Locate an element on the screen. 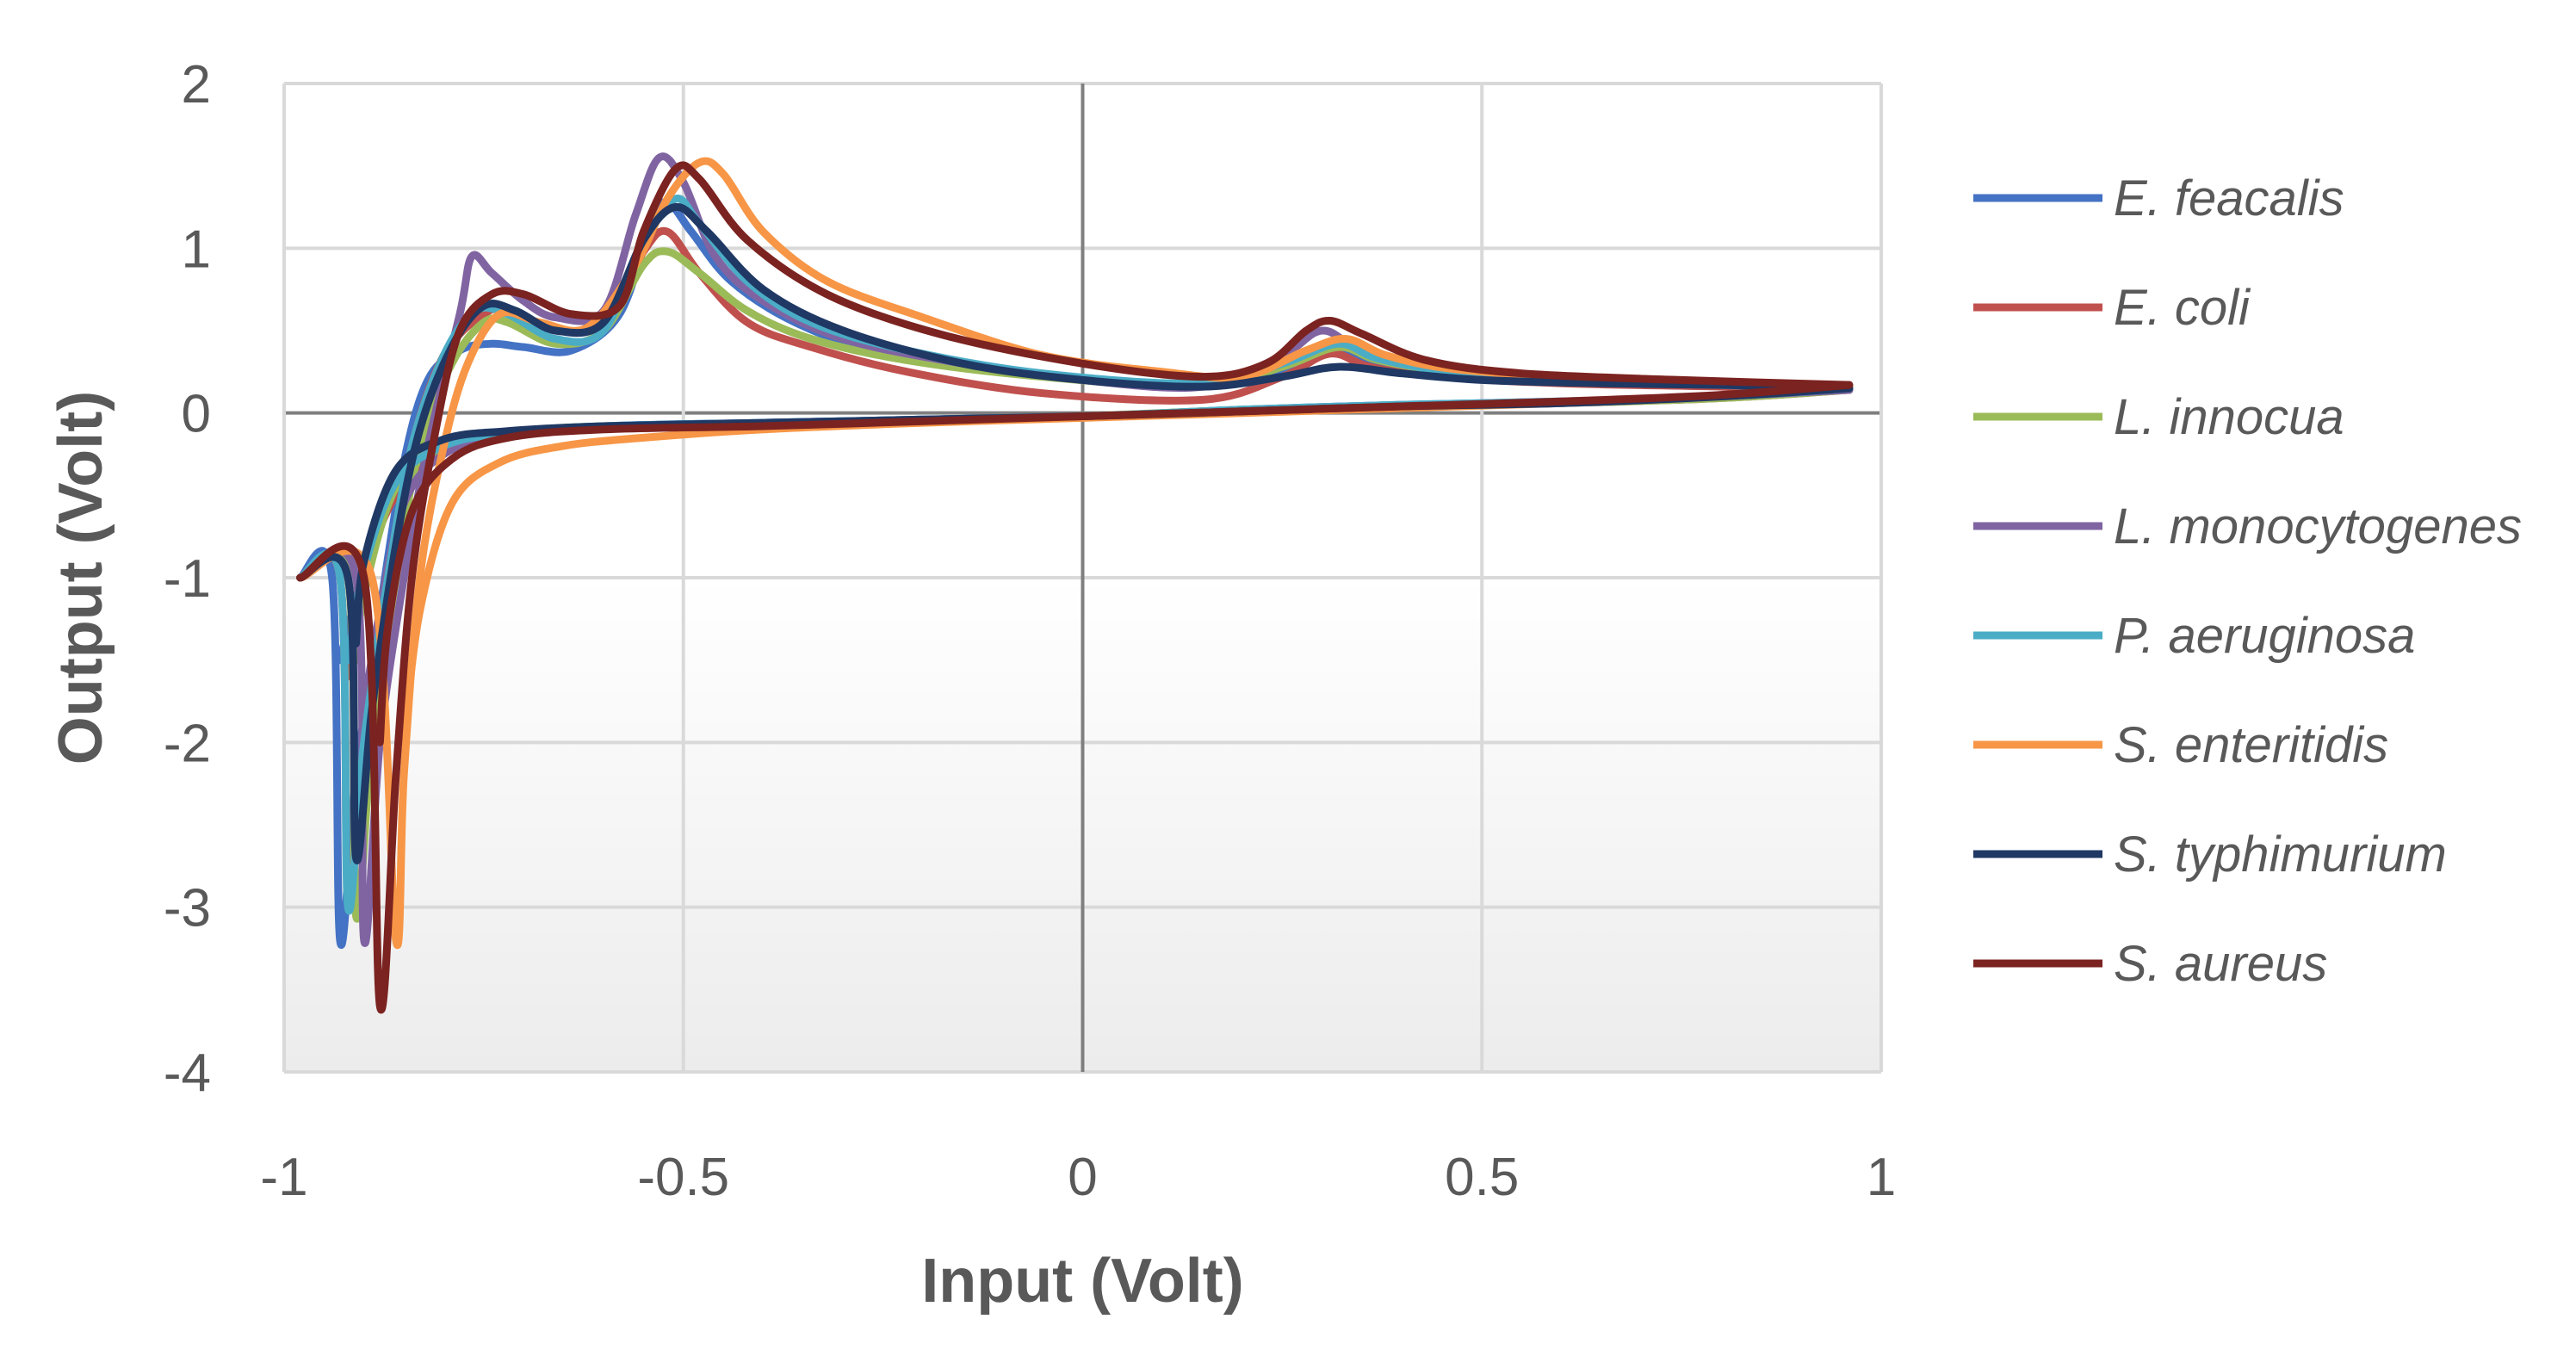 The width and height of the screenshot is (2576, 1350). y-axis-title: Output (Volt) is located at coordinates (80, 578).